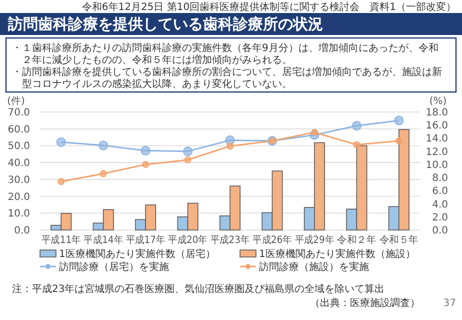 The width and height of the screenshot is (462, 320). I want to click on y-tick-label: 60.0, so click(19, 130).